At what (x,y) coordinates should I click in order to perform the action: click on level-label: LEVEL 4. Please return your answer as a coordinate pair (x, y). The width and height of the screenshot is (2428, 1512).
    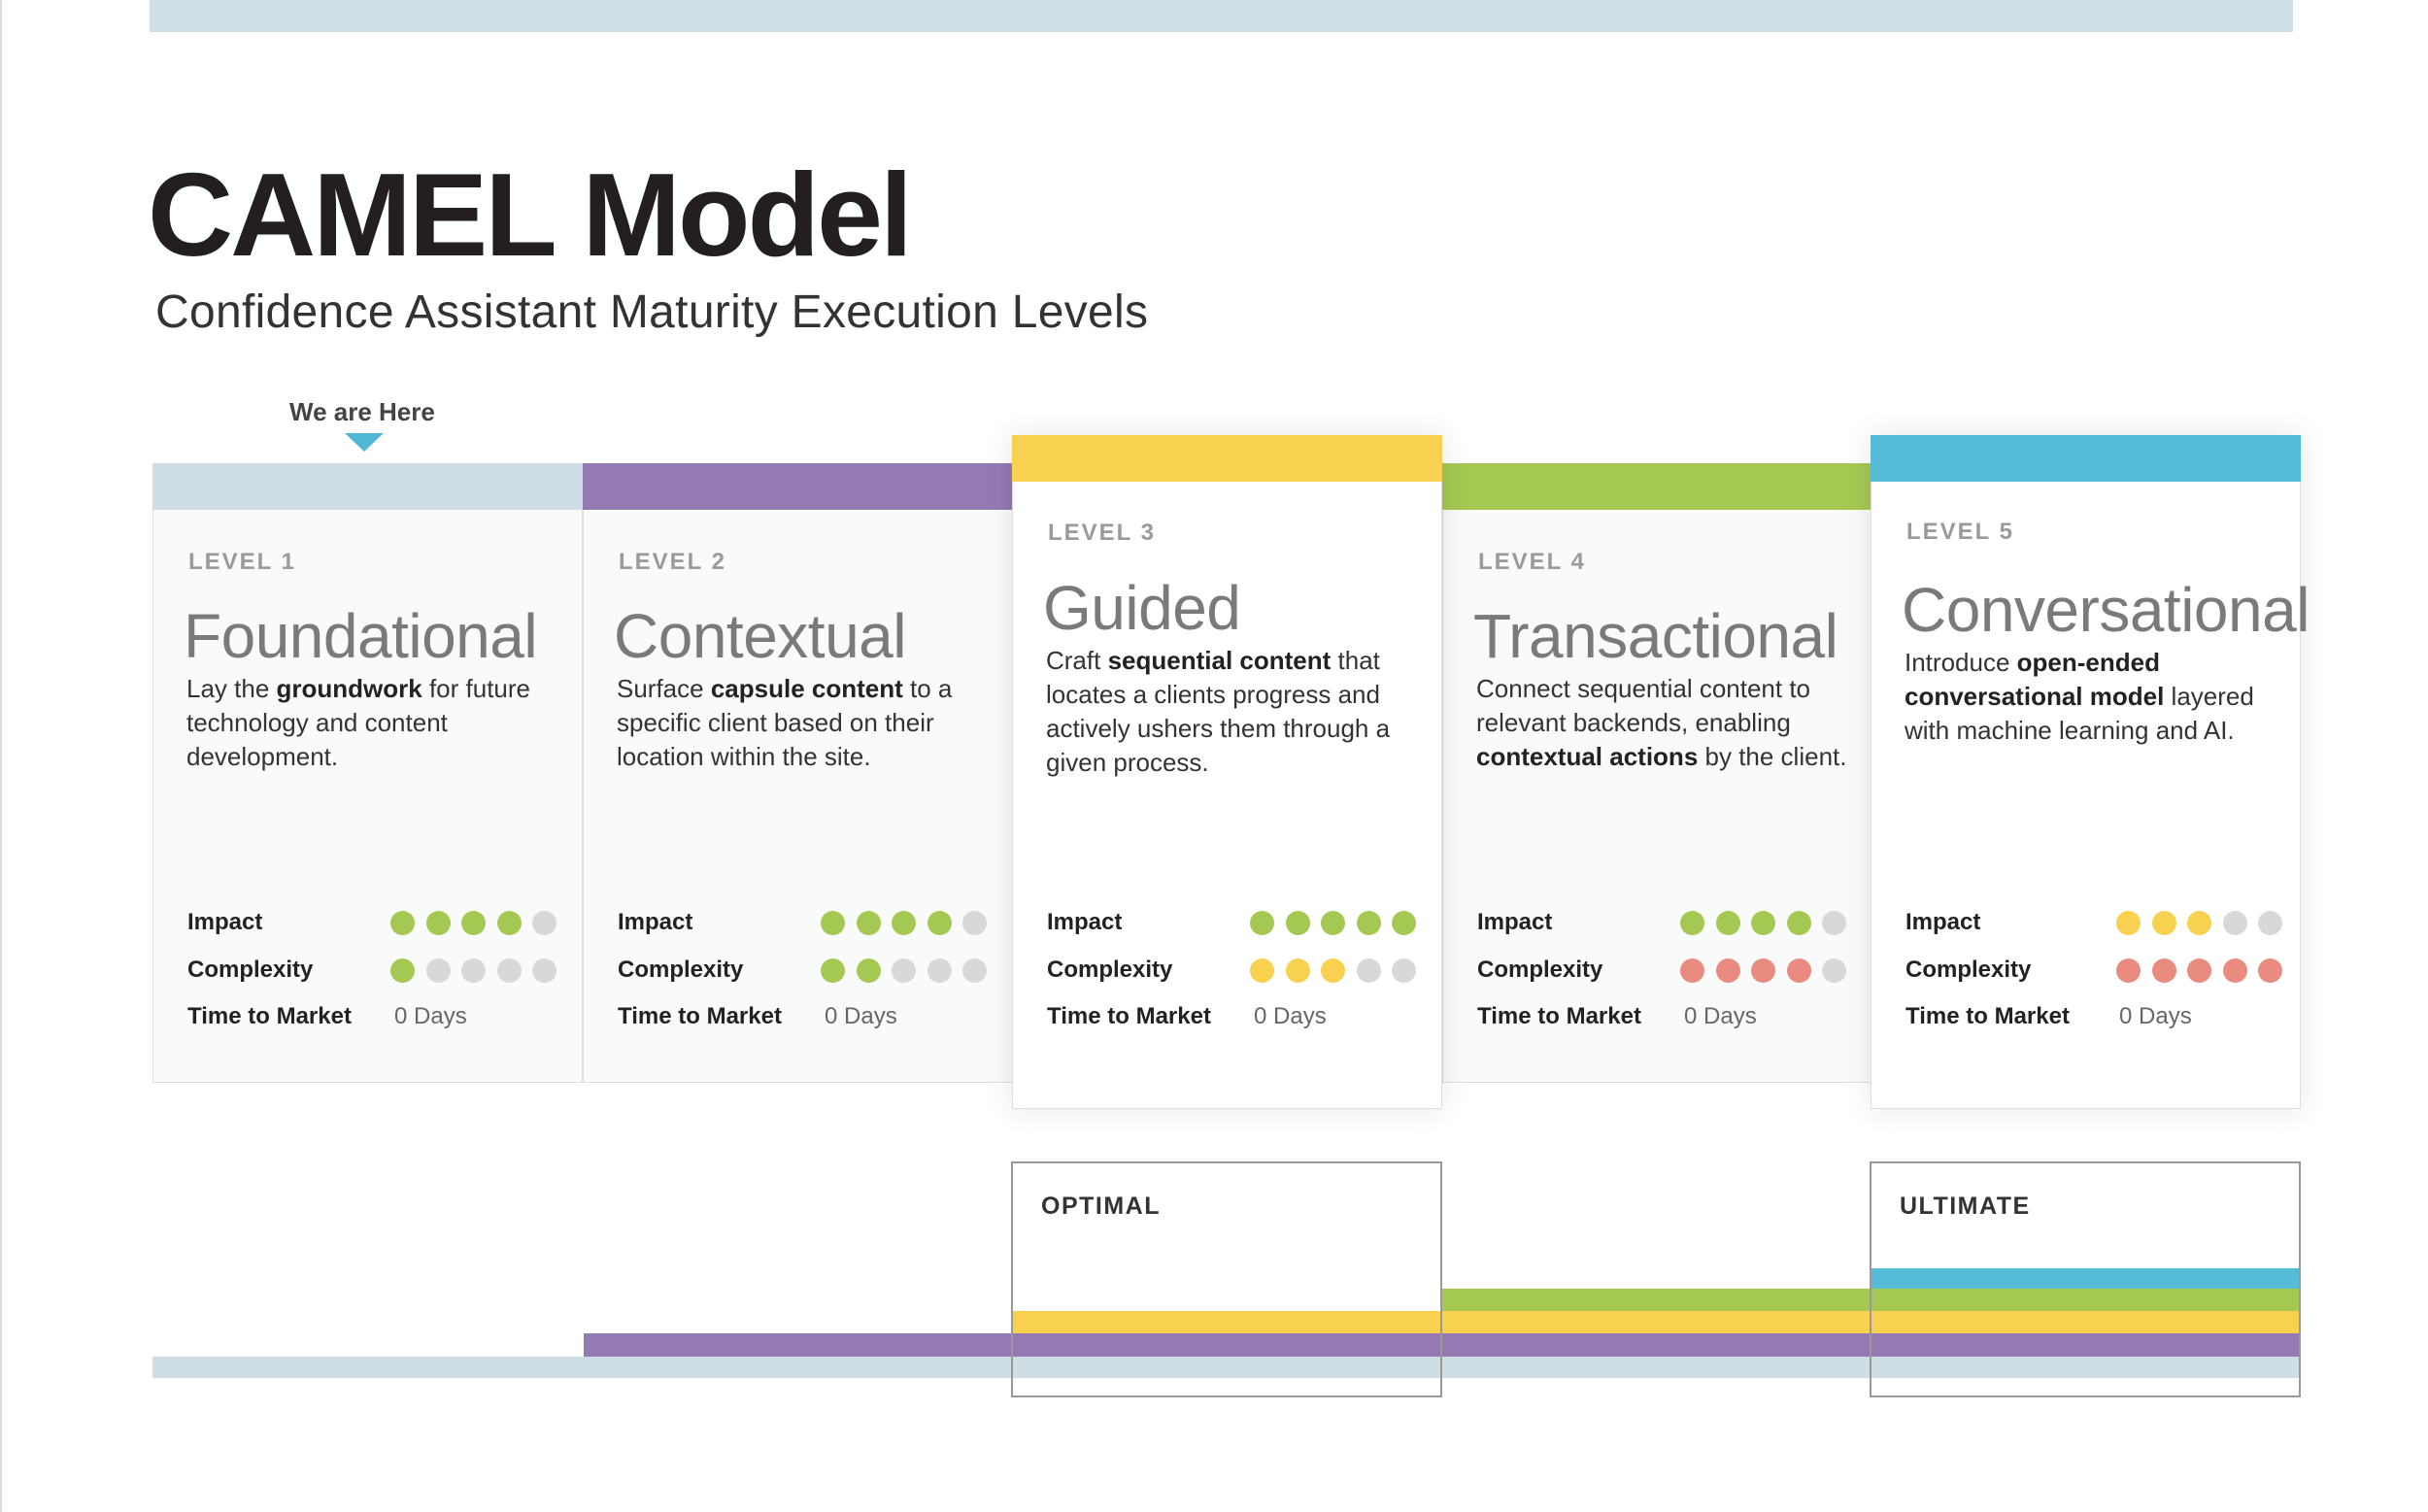
    Looking at the image, I should click on (1532, 562).